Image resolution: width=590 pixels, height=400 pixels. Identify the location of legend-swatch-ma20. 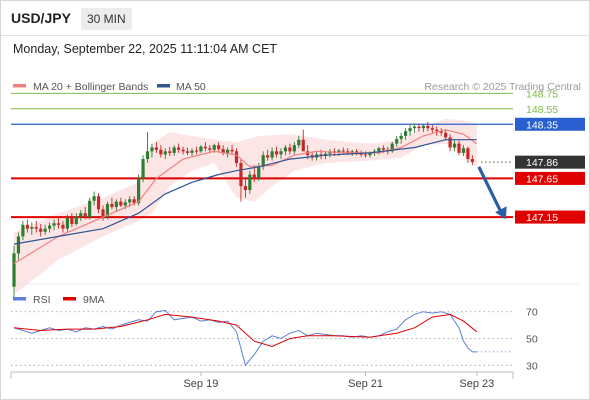
(19, 86).